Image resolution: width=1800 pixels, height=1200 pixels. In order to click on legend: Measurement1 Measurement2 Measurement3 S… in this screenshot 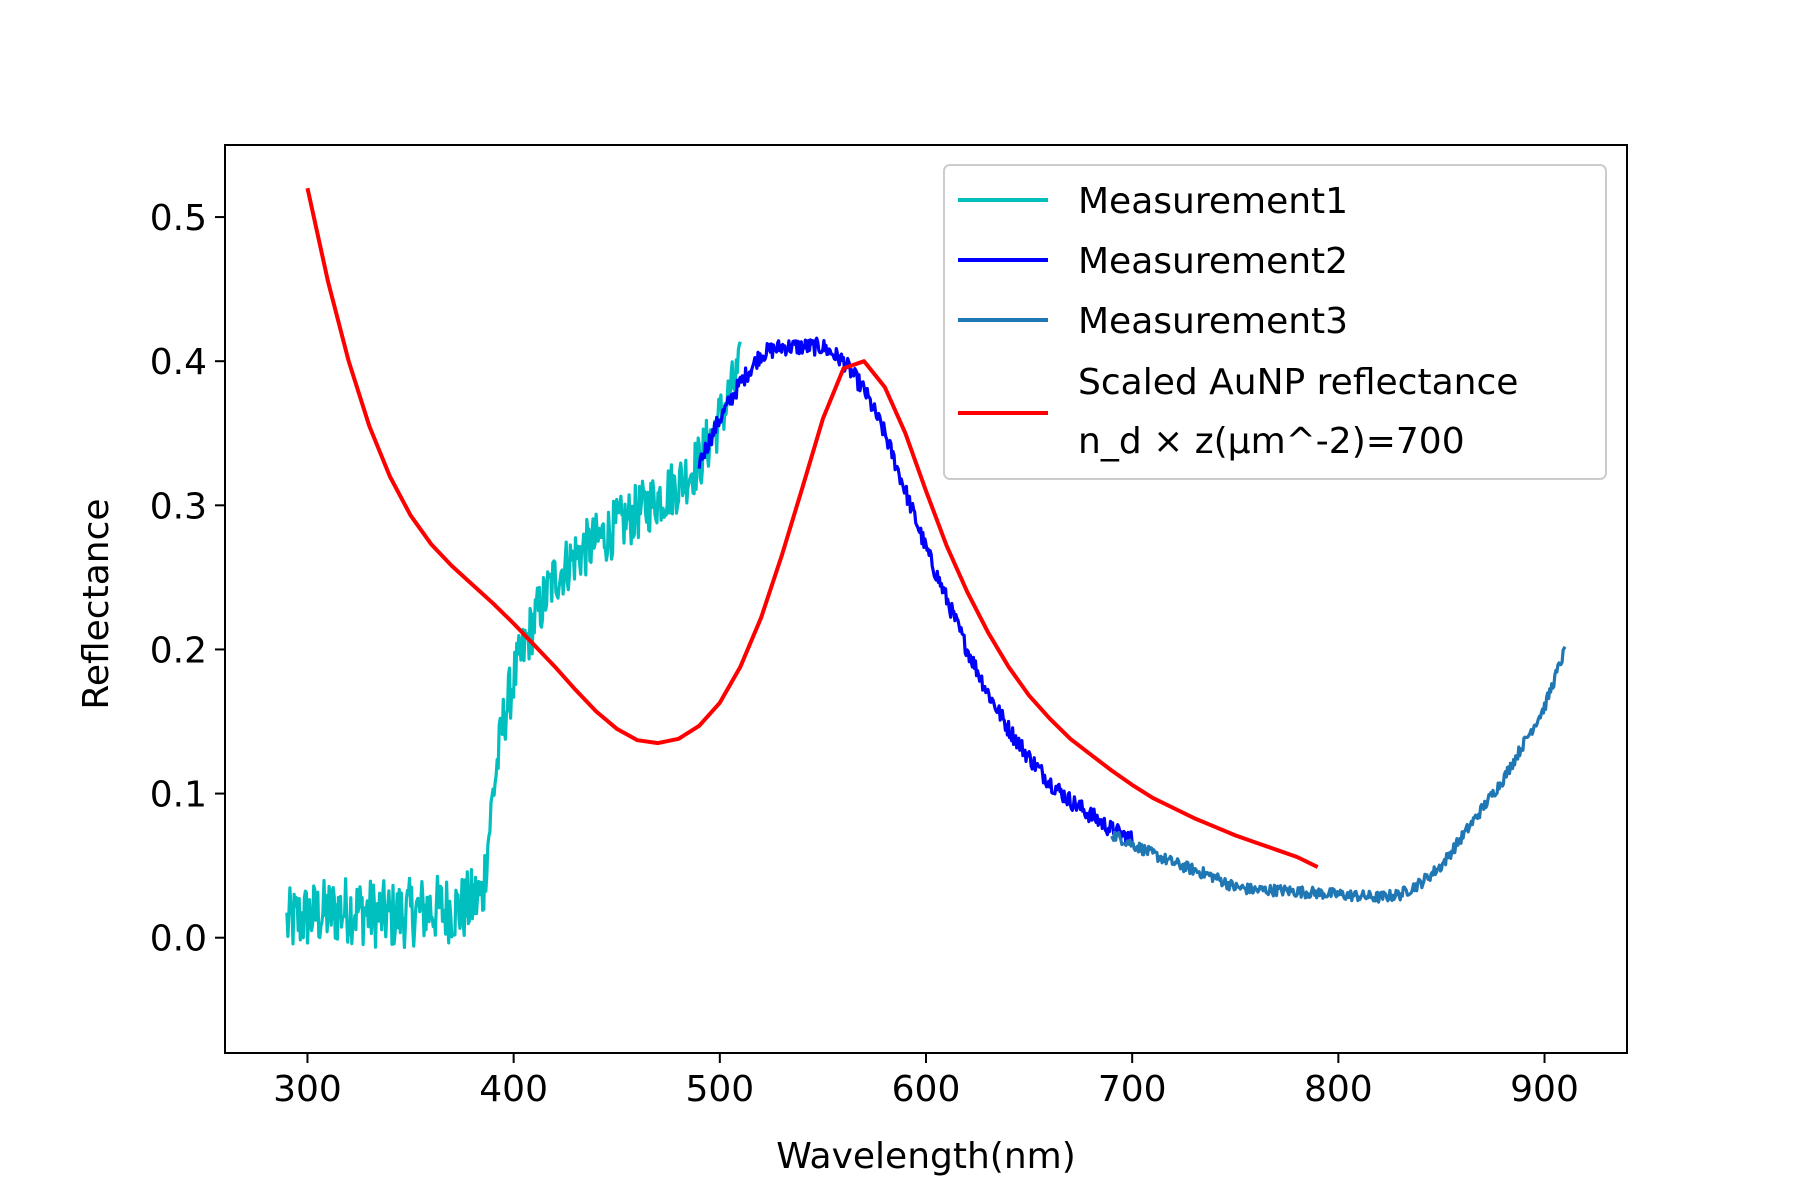, I will do `click(1275, 322)`.